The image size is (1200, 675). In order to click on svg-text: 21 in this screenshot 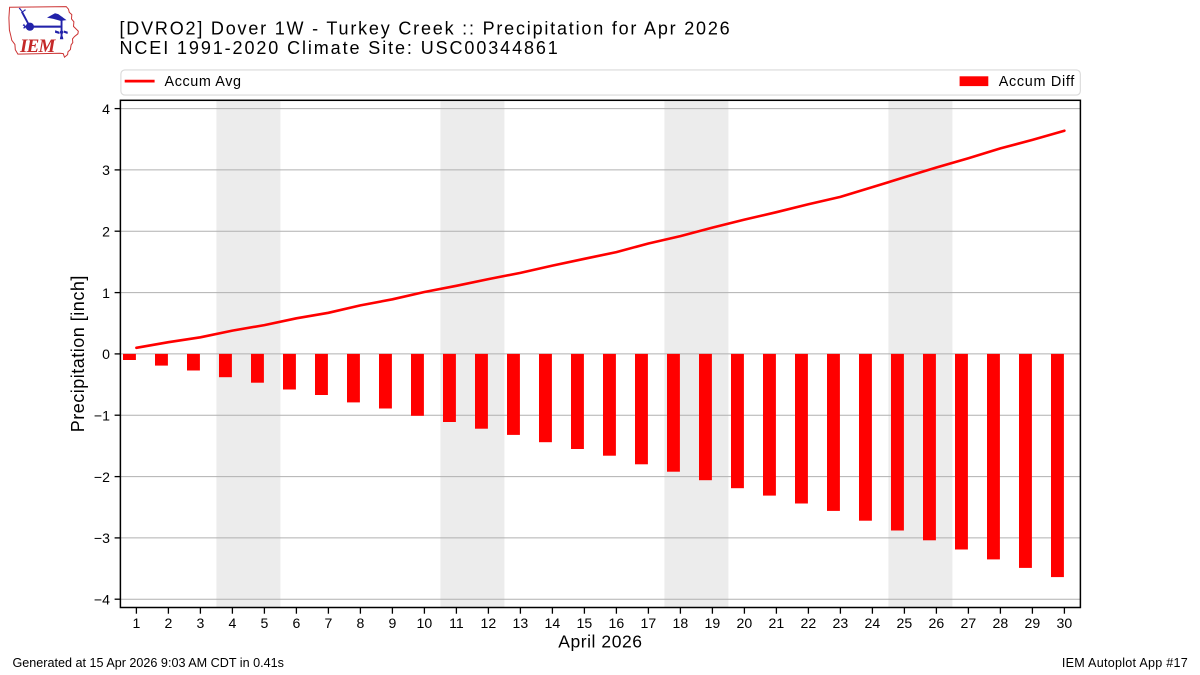, I will do `click(777, 623)`.